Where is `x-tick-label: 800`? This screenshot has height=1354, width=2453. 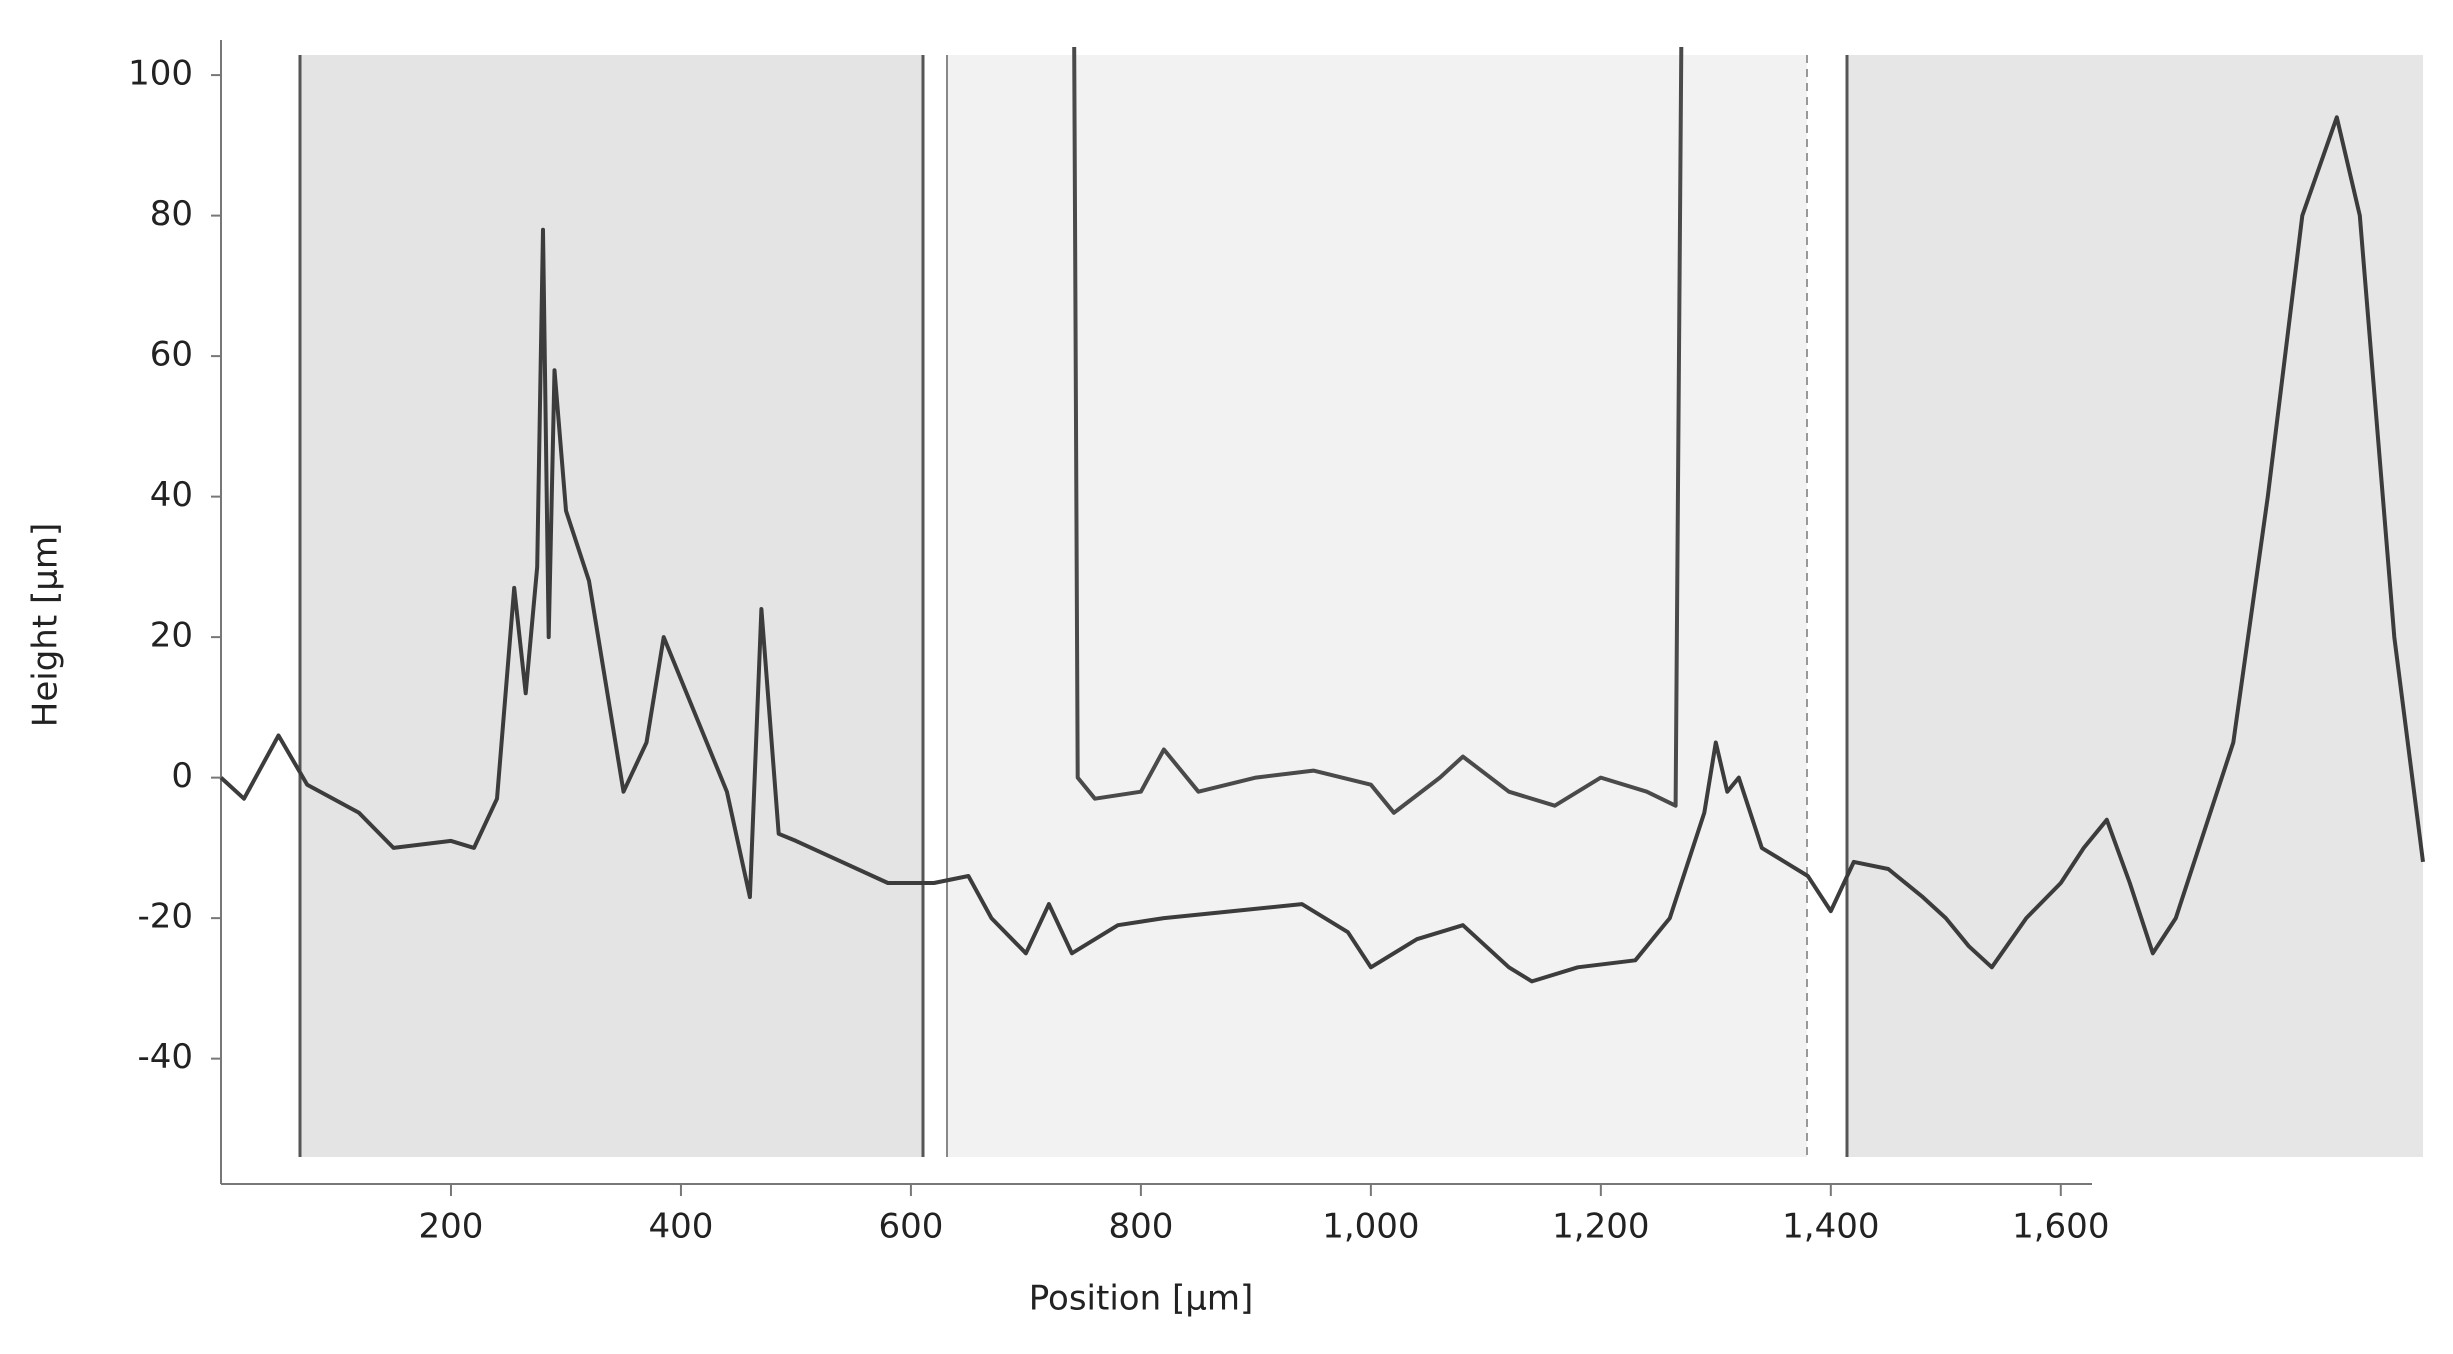 x-tick-label: 800 is located at coordinates (1140, 1227).